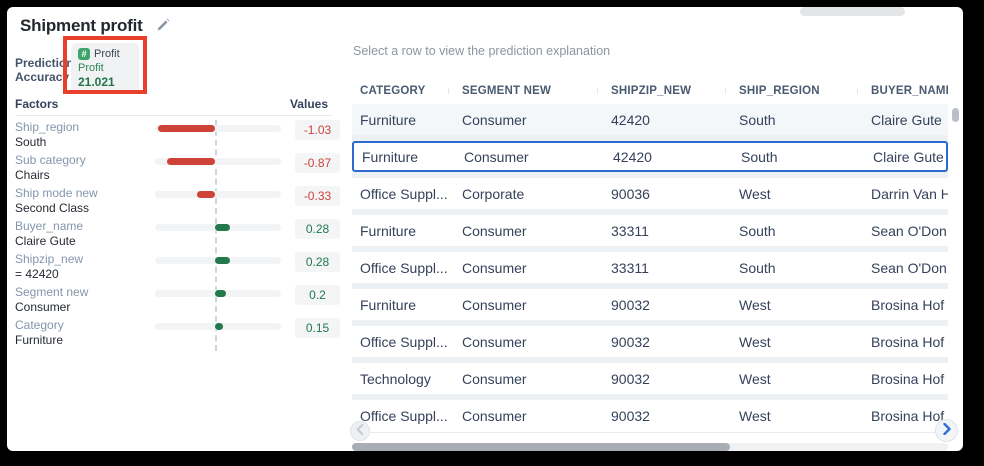  Describe the element at coordinates (37, 104) in the screenshot. I see `factors-column-title: Factors` at that location.